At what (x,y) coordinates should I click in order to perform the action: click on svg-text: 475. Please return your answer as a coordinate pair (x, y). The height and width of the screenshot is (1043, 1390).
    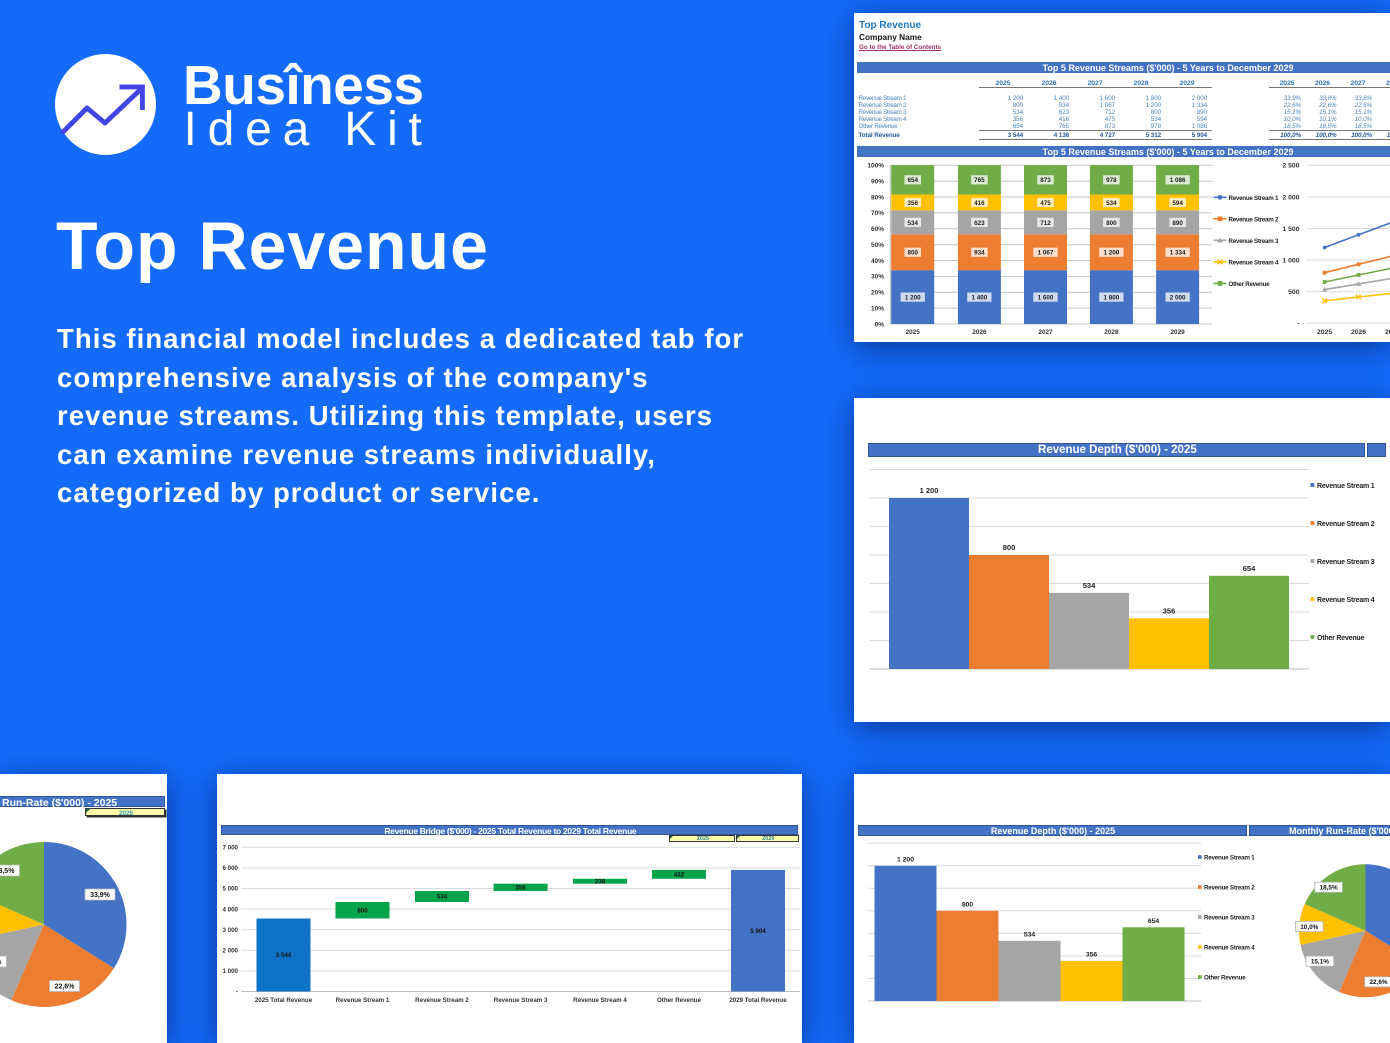
    Looking at the image, I should click on (1045, 203).